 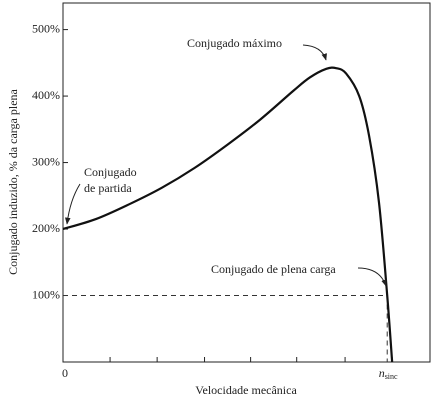 What do you see at coordinates (46, 28) in the screenshot?
I see `y-tick-label: 500%` at bounding box center [46, 28].